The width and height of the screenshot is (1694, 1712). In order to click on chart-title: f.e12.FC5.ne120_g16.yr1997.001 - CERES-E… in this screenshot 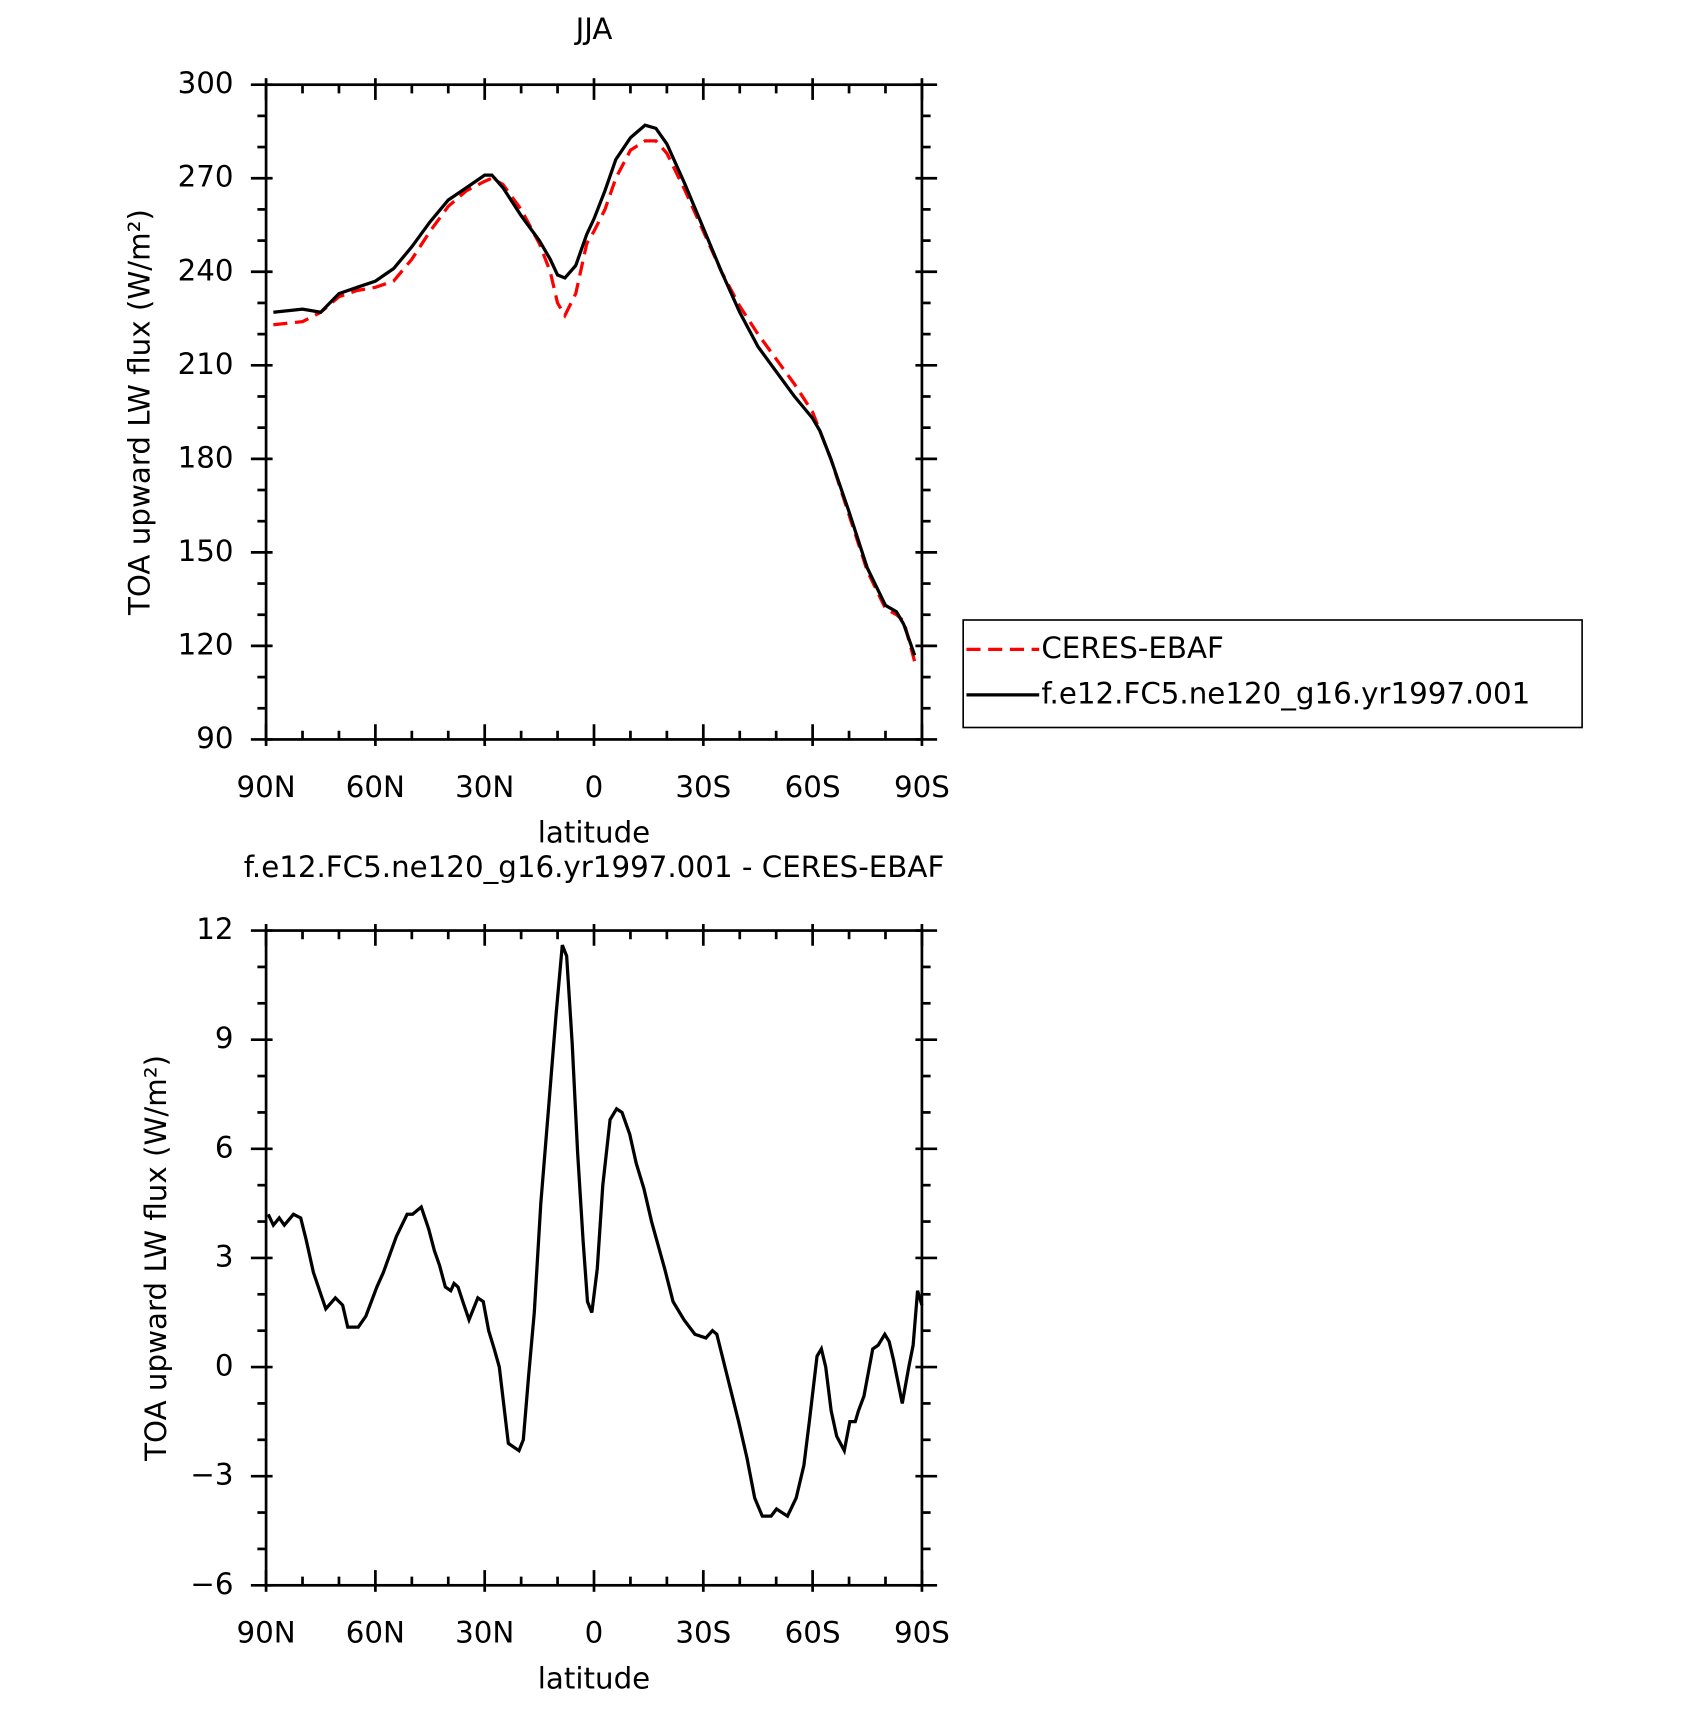, I will do `click(594, 867)`.